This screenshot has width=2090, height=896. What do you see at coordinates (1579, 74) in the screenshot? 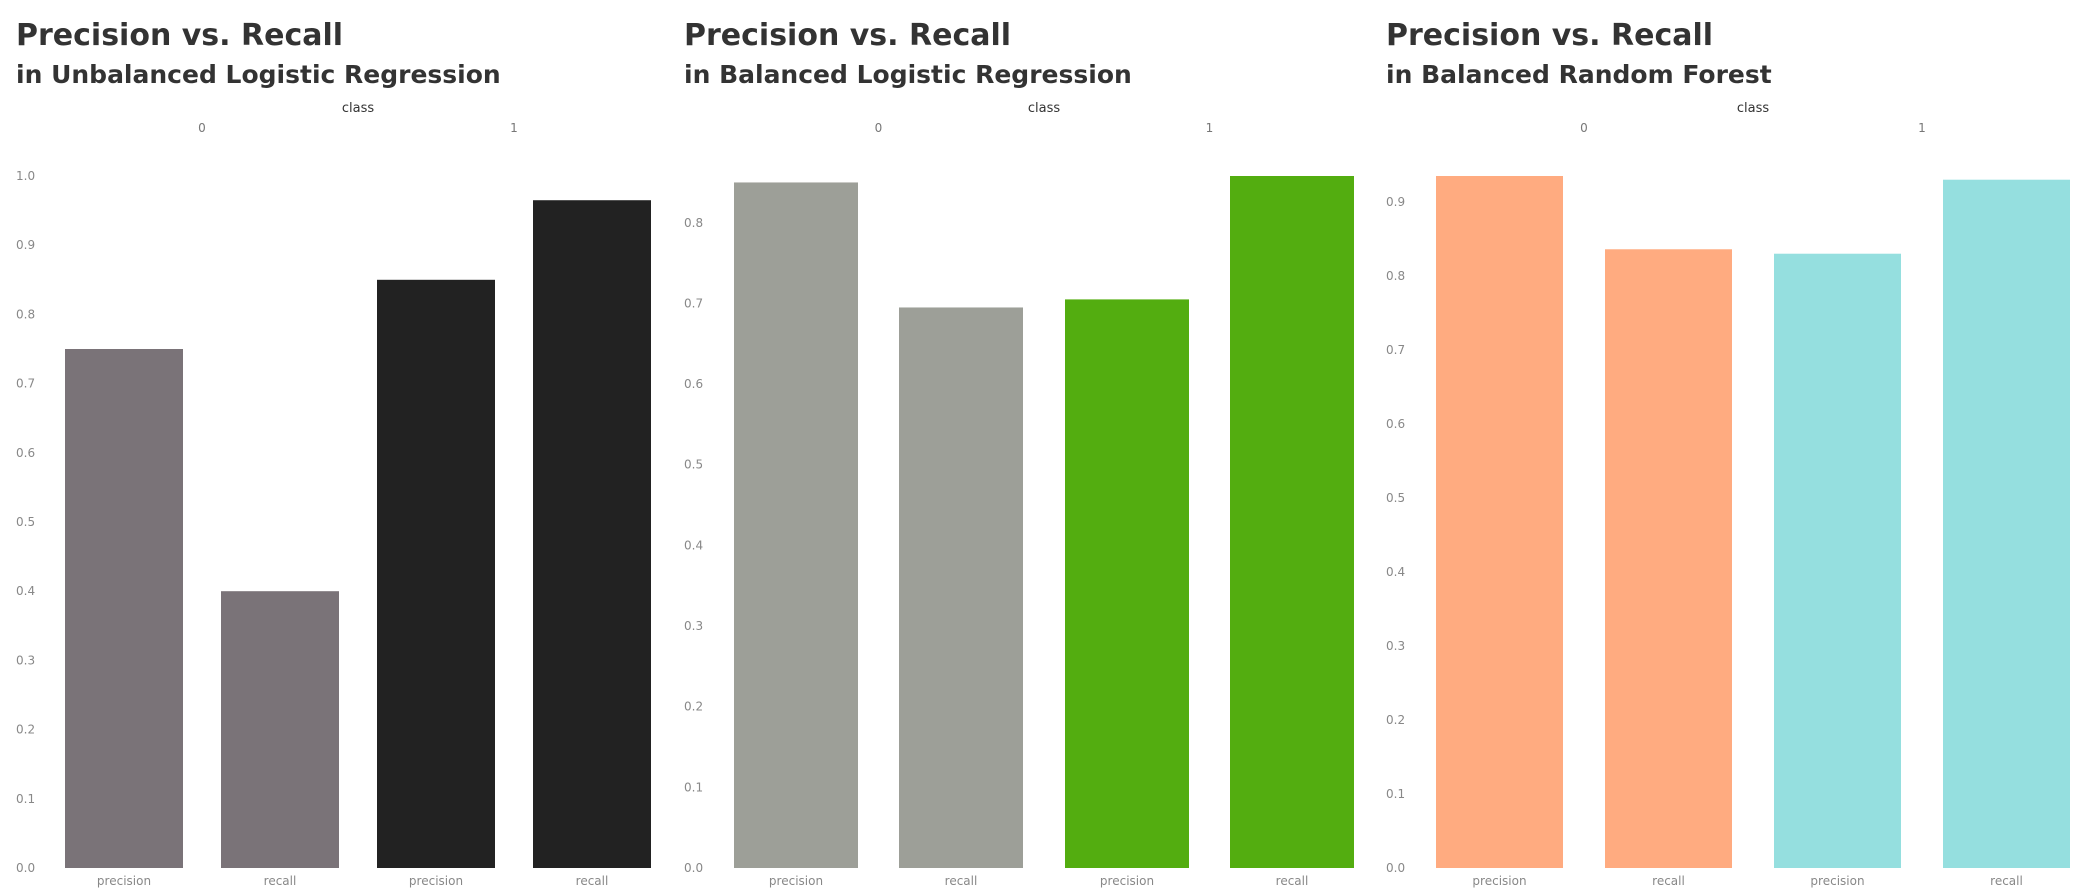
I see `chart-subtitle: in Balanced Random Forest` at bounding box center [1579, 74].